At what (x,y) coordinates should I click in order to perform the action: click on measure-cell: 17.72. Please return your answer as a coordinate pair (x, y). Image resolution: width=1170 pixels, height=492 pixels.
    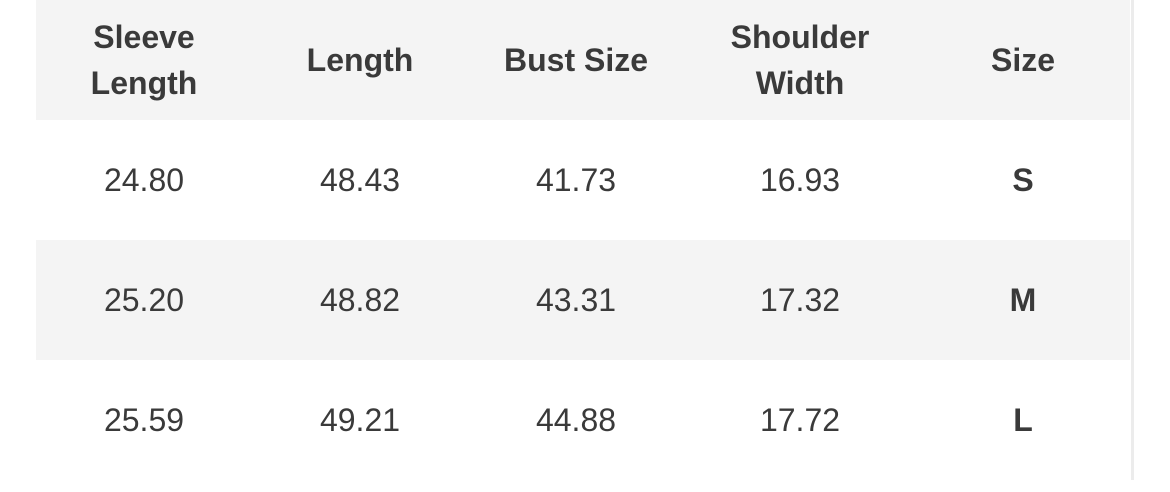
    Looking at the image, I should click on (800, 420).